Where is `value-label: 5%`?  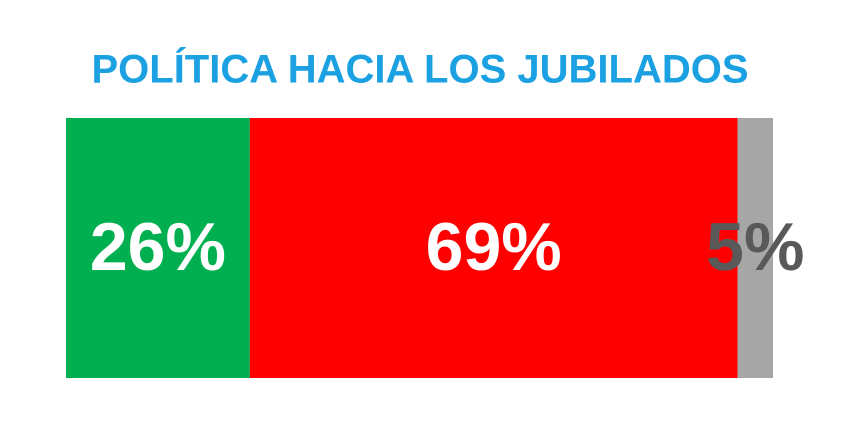 value-label: 5% is located at coordinates (755, 247).